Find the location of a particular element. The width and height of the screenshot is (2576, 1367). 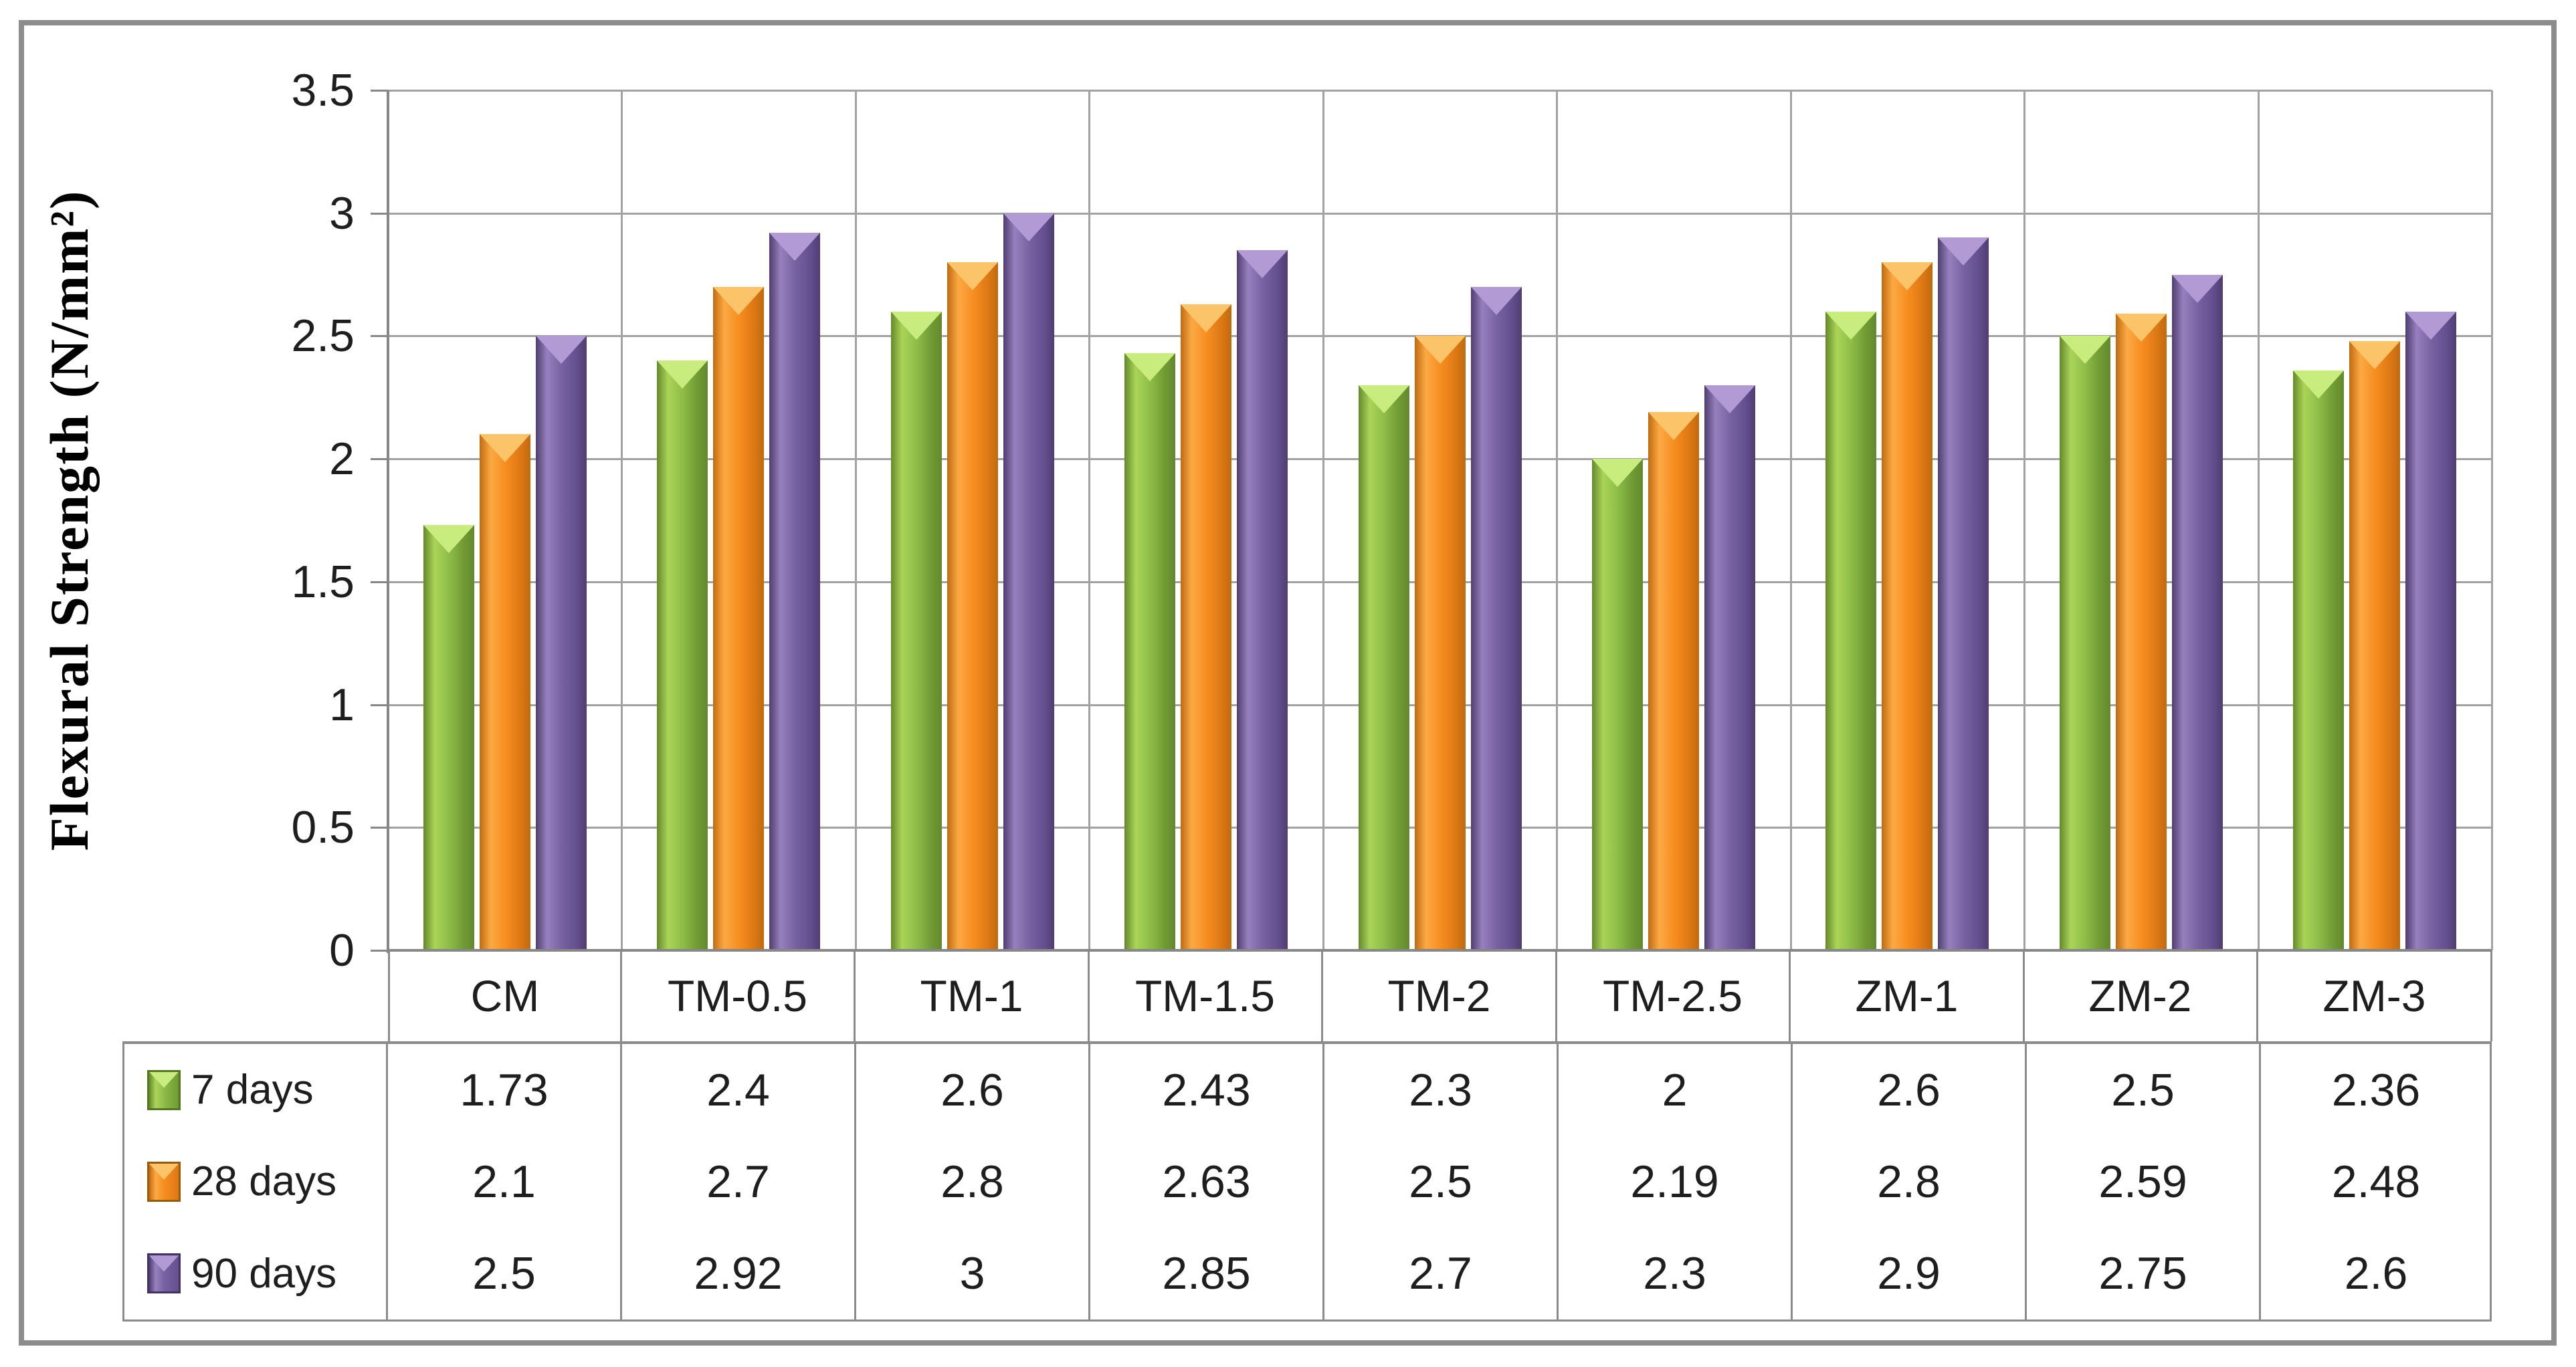

y-axis-line is located at coordinates (388, 521).